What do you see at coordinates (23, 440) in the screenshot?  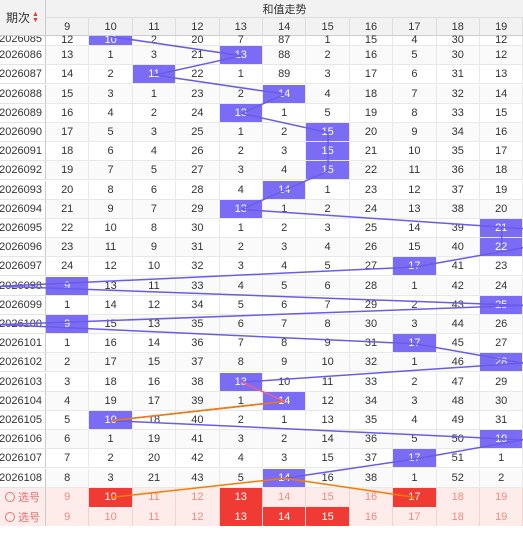 I see `period-cell: 2026106` at bounding box center [23, 440].